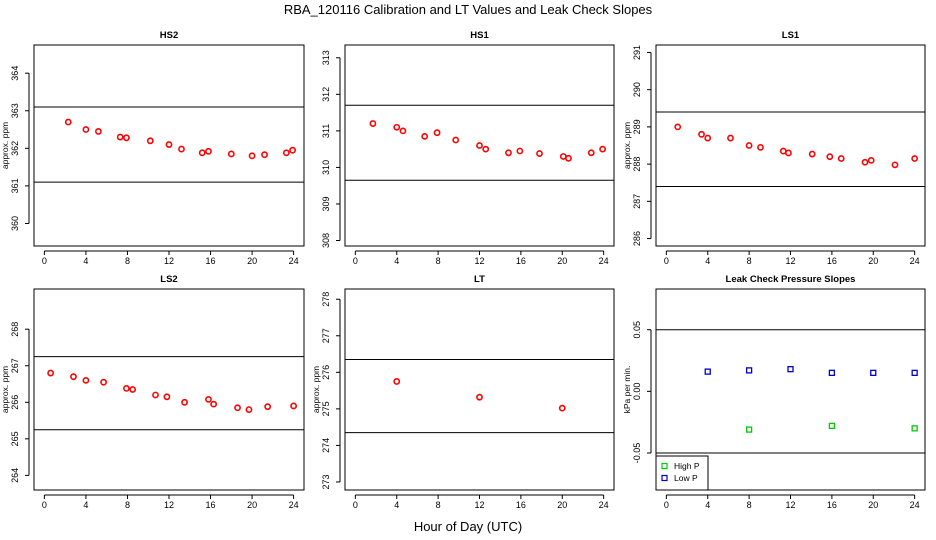 The height and width of the screenshot is (540, 936). Describe the element at coordinates (326, 372) in the screenshot. I see `y-tick-label: 276` at that location.